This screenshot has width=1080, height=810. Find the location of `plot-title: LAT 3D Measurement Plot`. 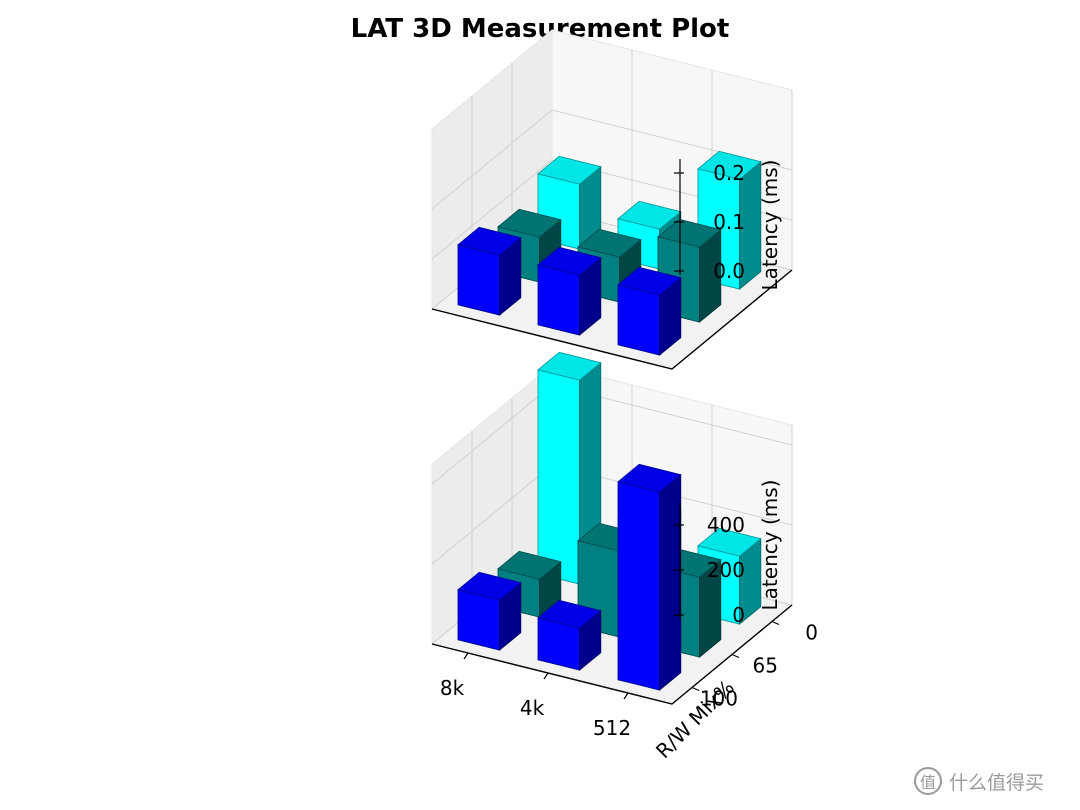

plot-title: LAT 3D Measurement Plot is located at coordinates (540, 29).